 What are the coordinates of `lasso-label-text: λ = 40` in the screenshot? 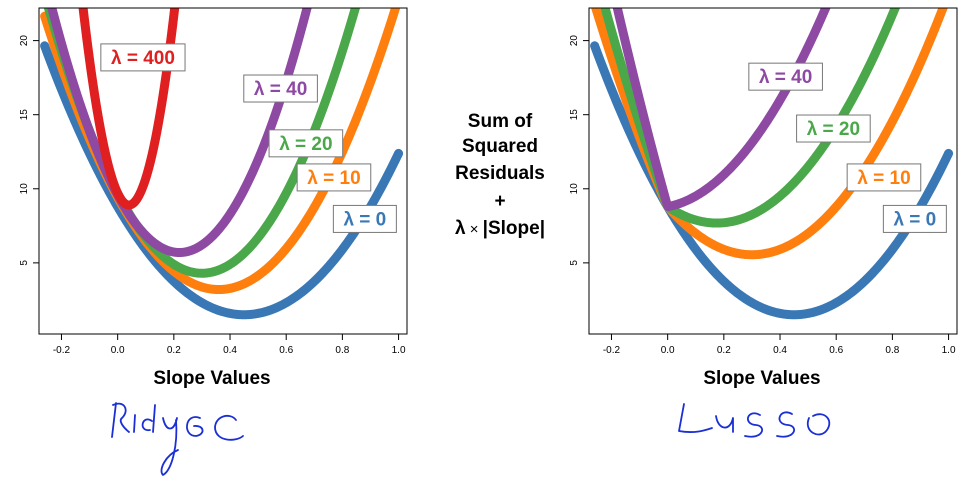 It's located at (785, 77).